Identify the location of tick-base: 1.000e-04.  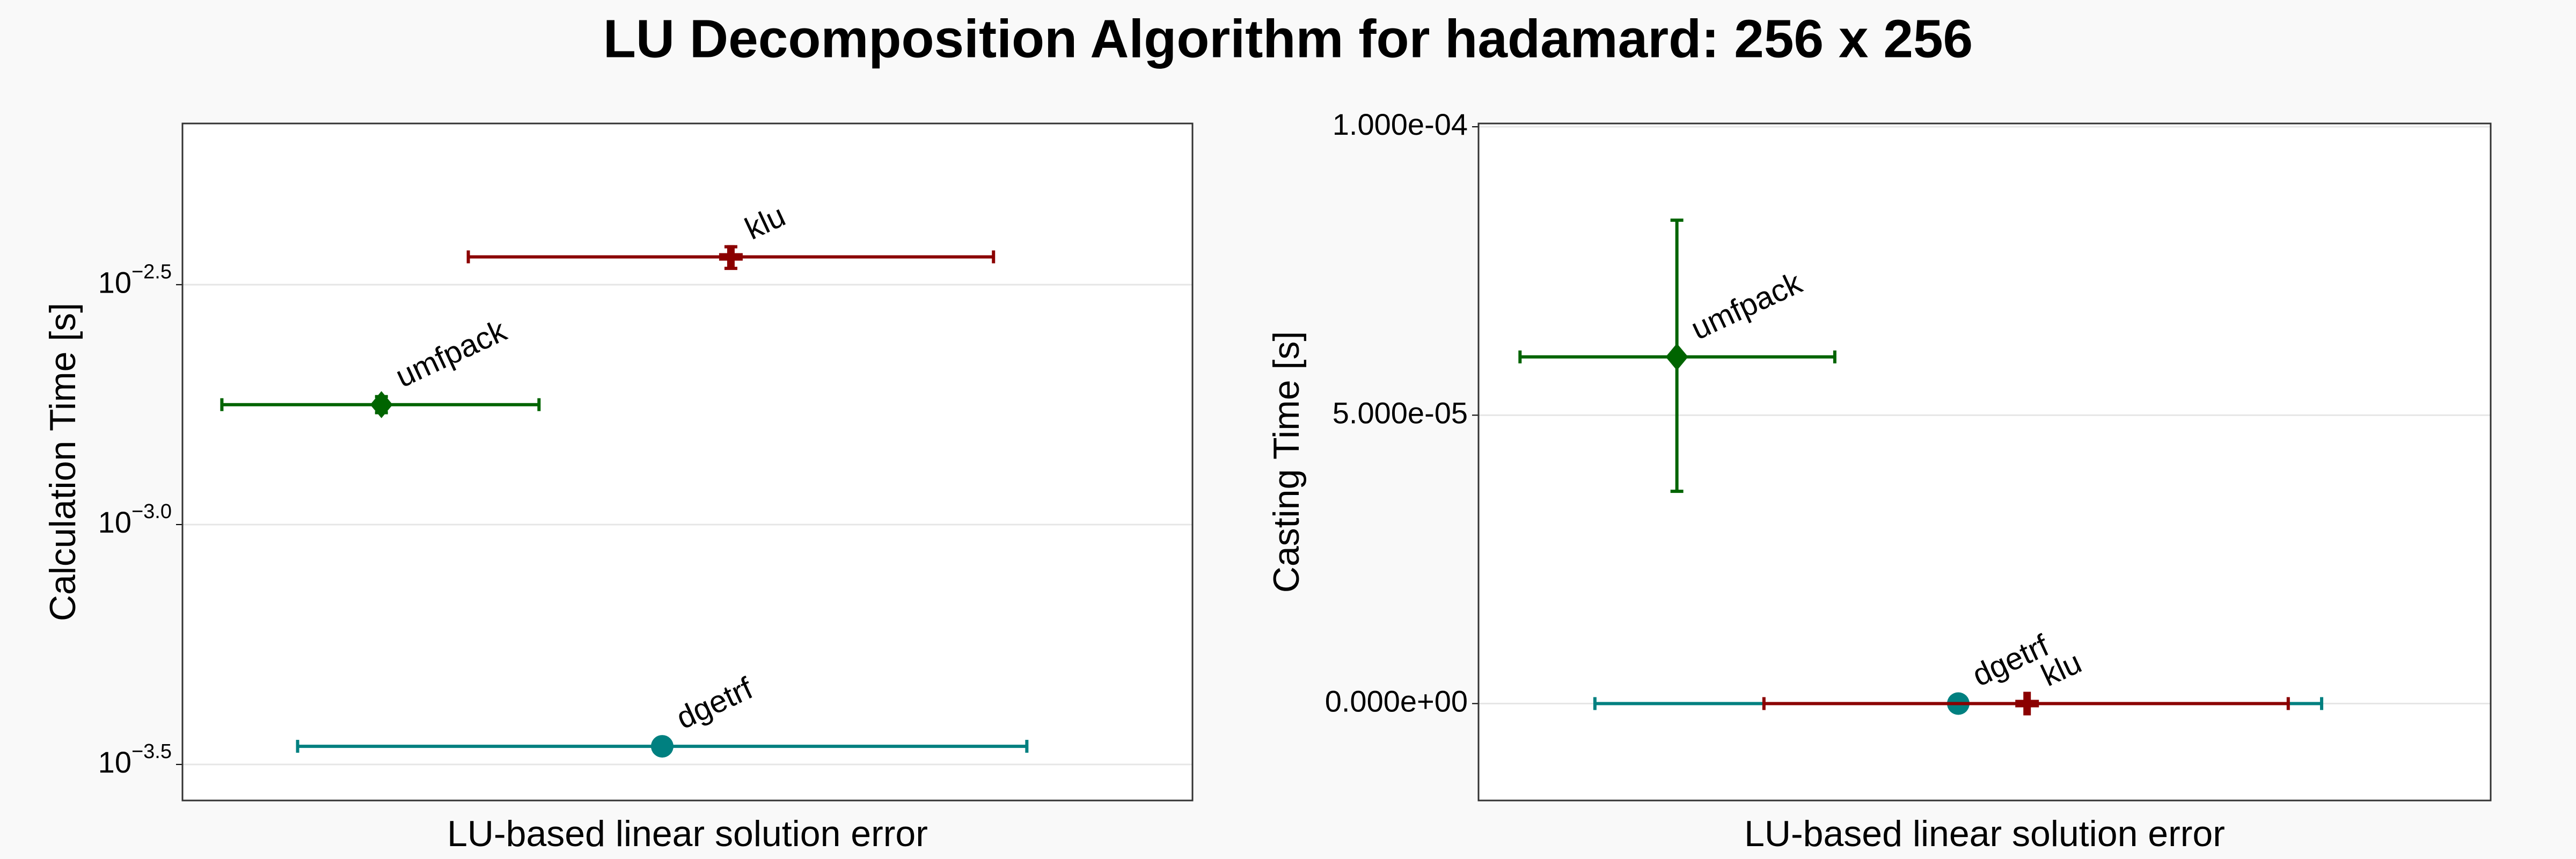
(1400, 124).